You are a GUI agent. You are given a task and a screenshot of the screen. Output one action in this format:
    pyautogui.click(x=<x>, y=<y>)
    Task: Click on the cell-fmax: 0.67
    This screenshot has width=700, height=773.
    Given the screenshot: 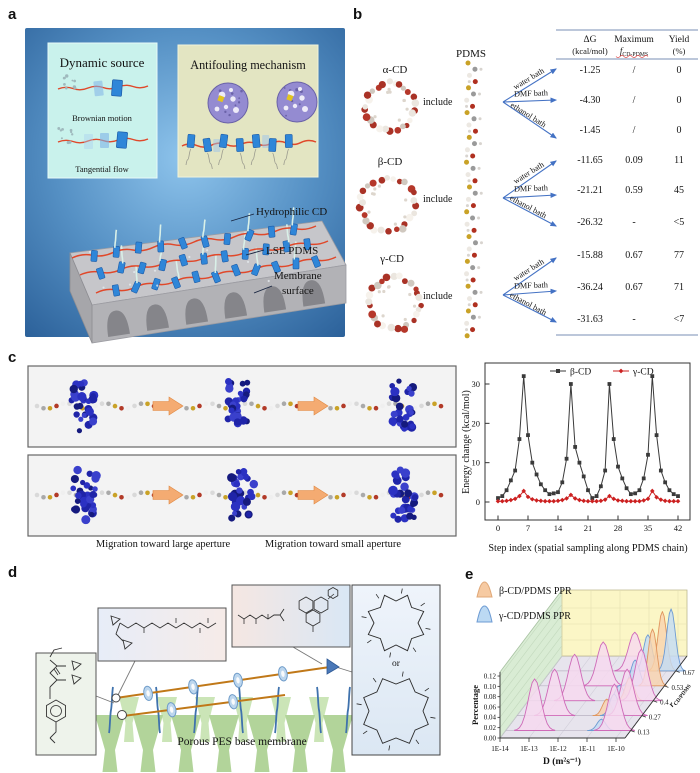 What is the action you would take?
    pyautogui.click(x=634, y=287)
    